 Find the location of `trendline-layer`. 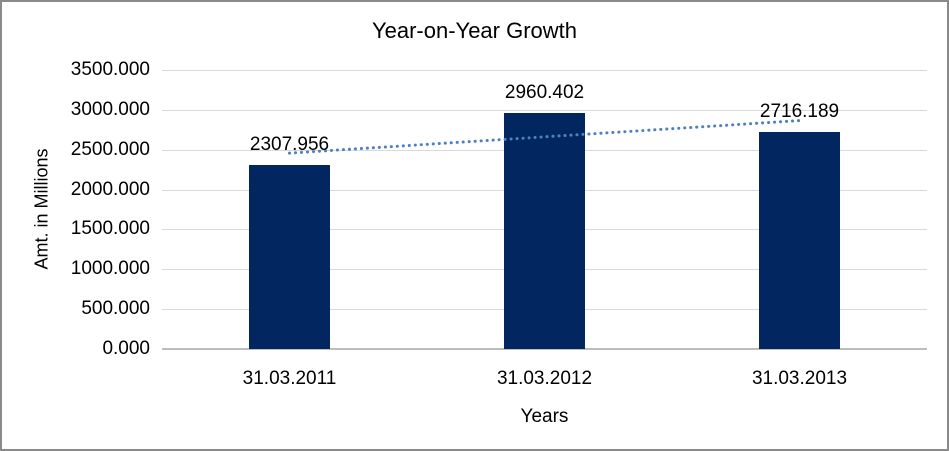

trendline-layer is located at coordinates (544, 137).